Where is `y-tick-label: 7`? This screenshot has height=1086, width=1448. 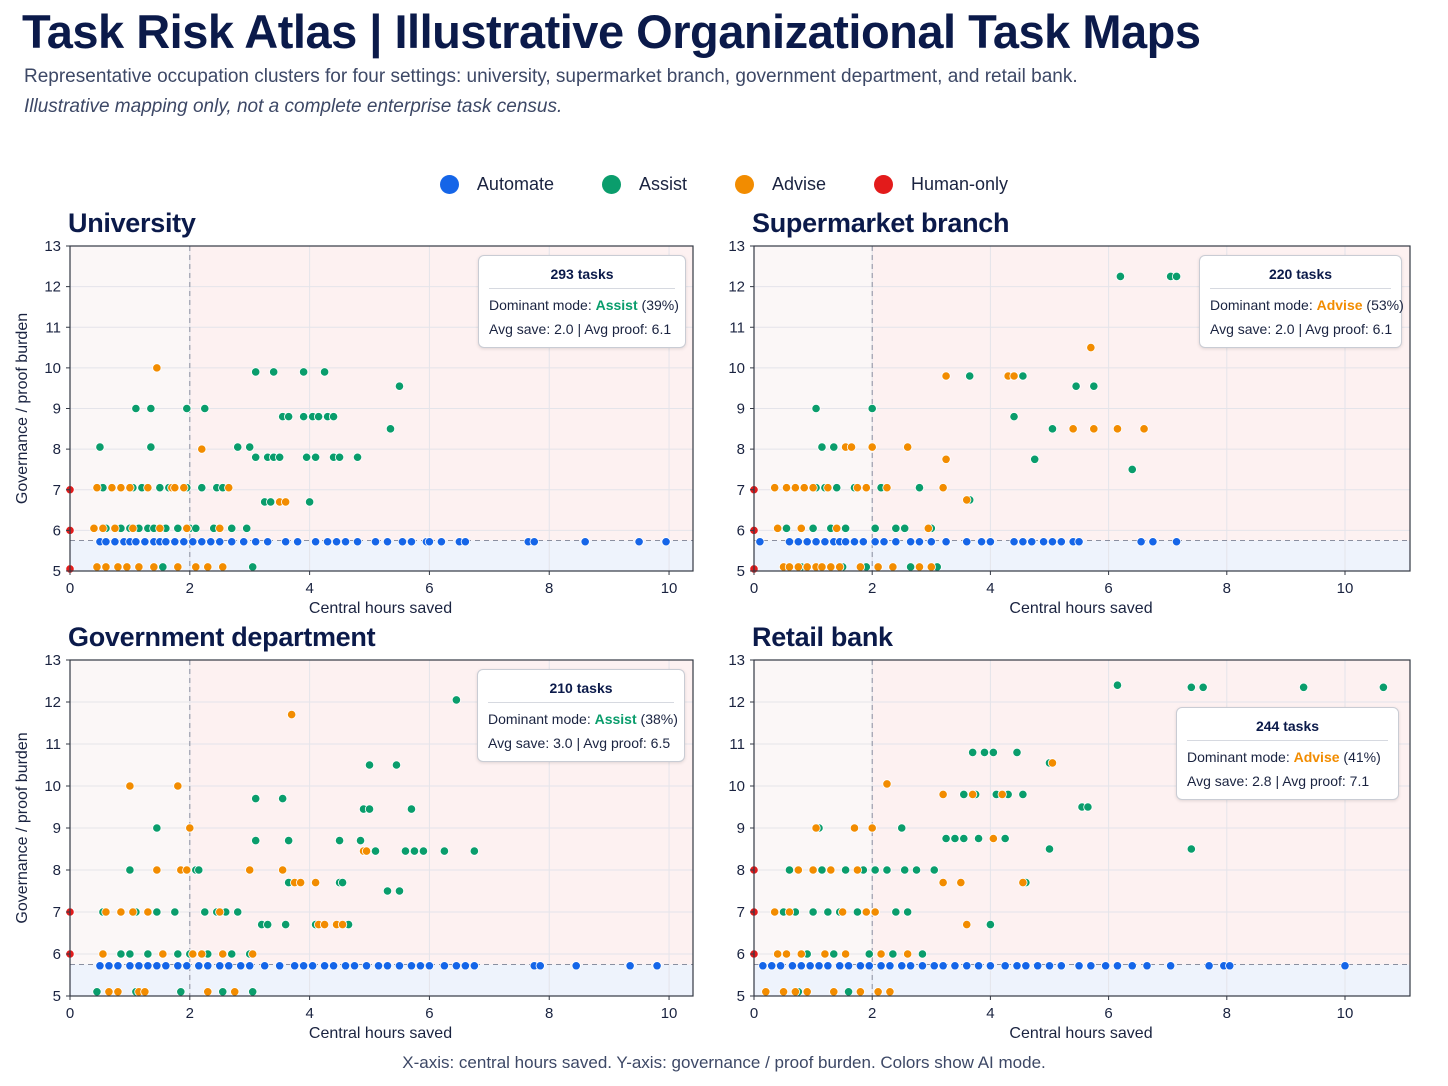
y-tick-label: 7 is located at coordinates (741, 912).